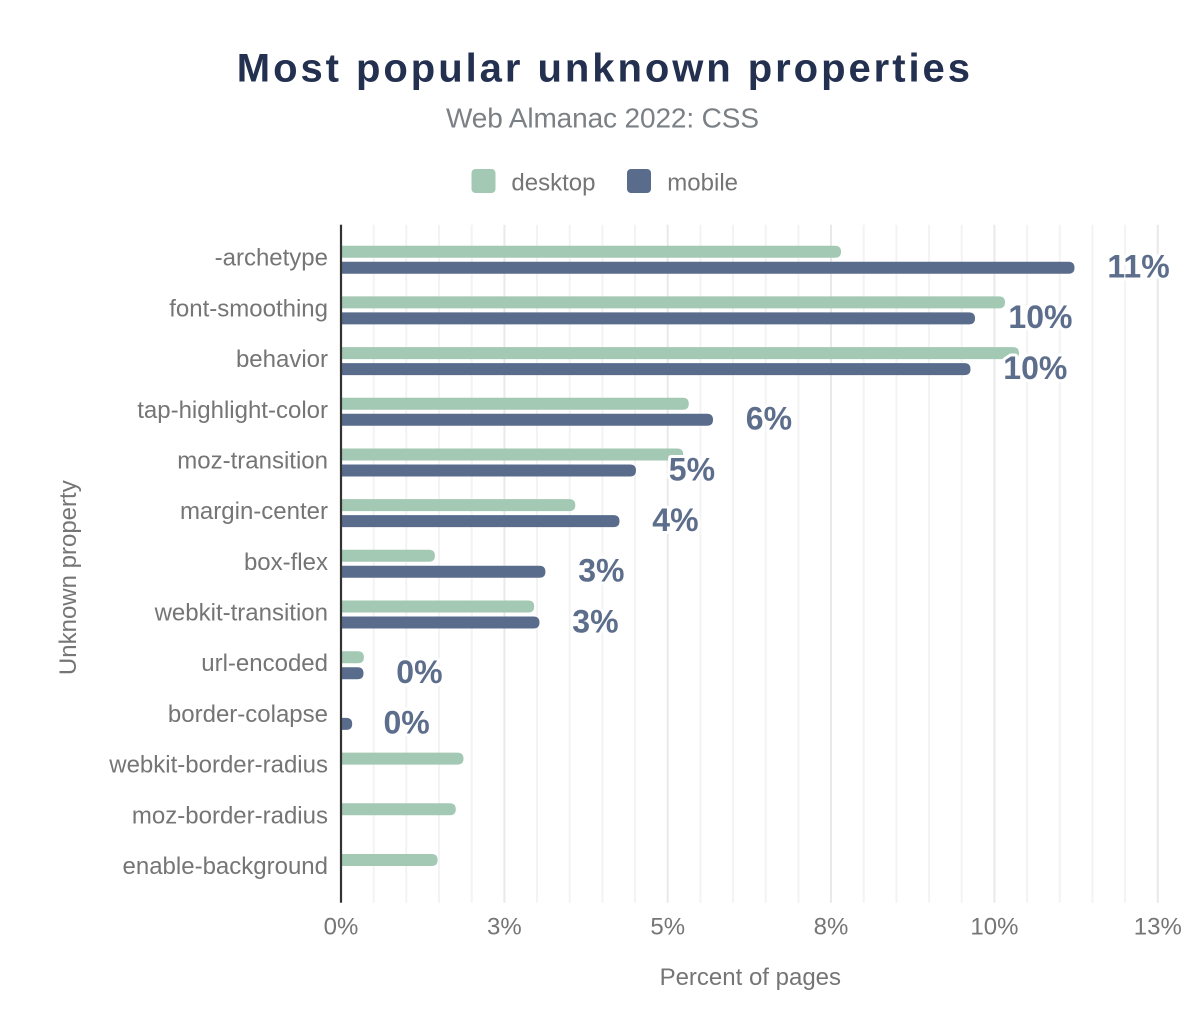 Image resolution: width=1200 pixels, height=1028 pixels. Describe the element at coordinates (230, 815) in the screenshot. I see `svg-text: moz-border-radius` at that location.